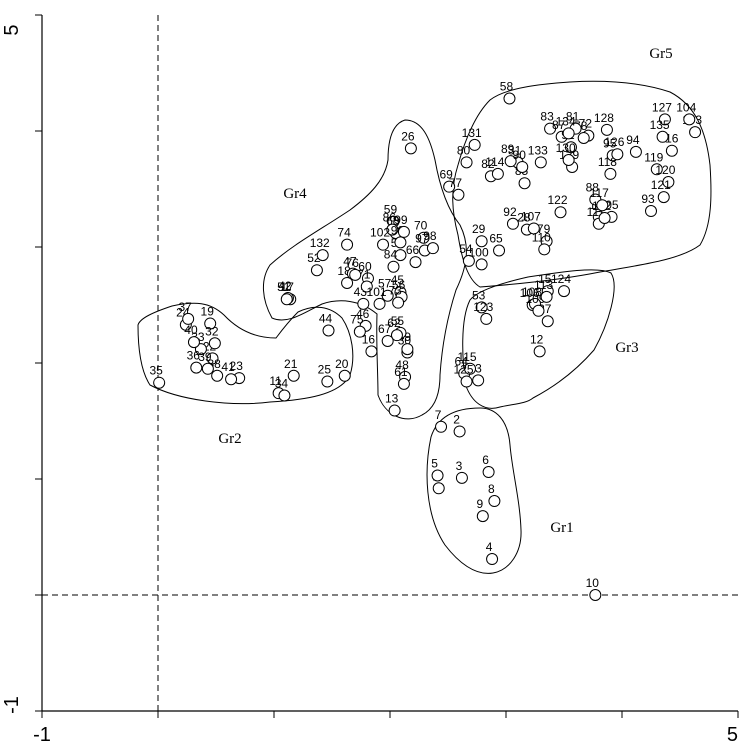 This screenshot has height=744, width=741. What do you see at coordinates (541, 237) in the screenshot?
I see `point-label: 110` at bounding box center [541, 237].